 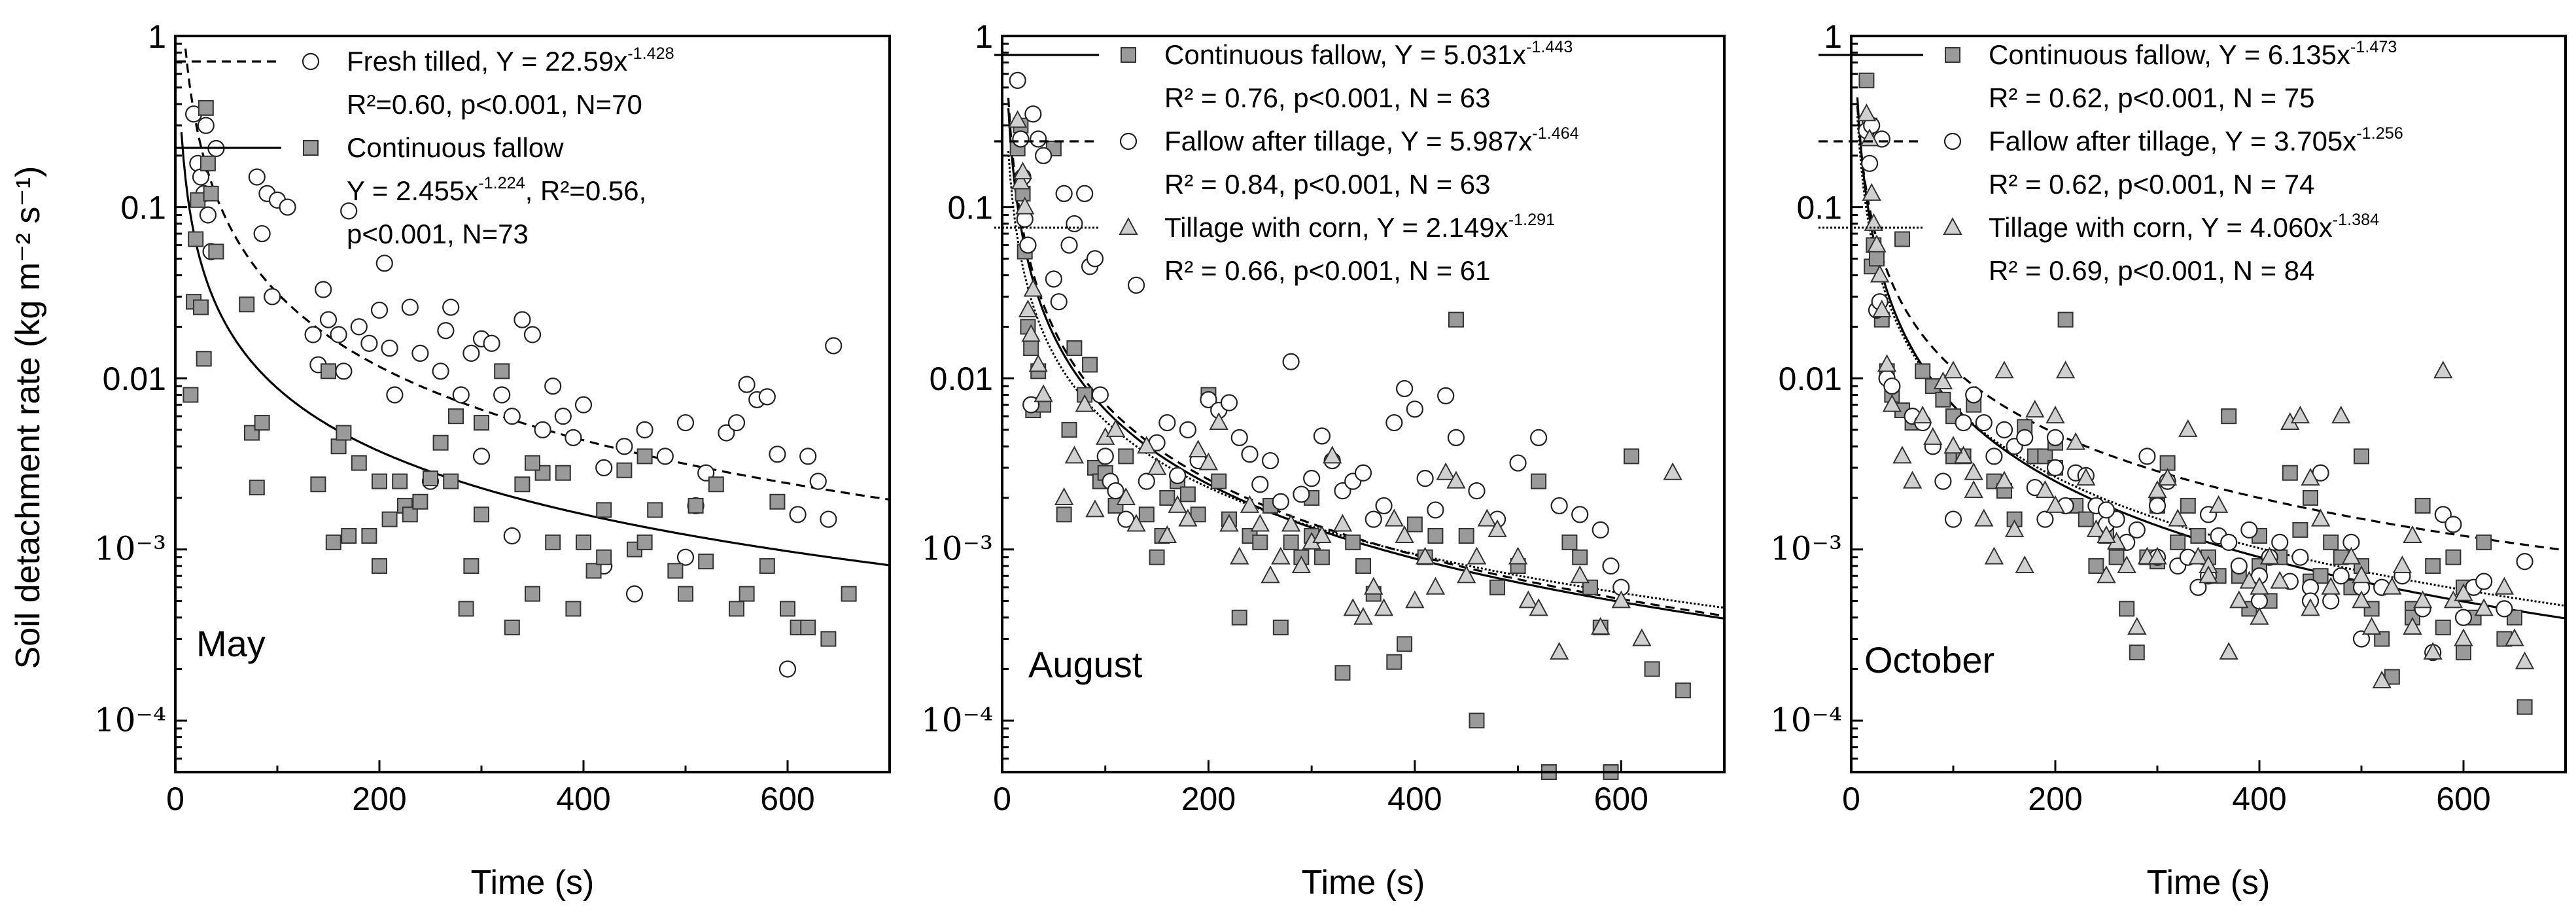 What do you see at coordinates (455, 147) in the screenshot?
I see `legend-text: Continuous fallow` at bounding box center [455, 147].